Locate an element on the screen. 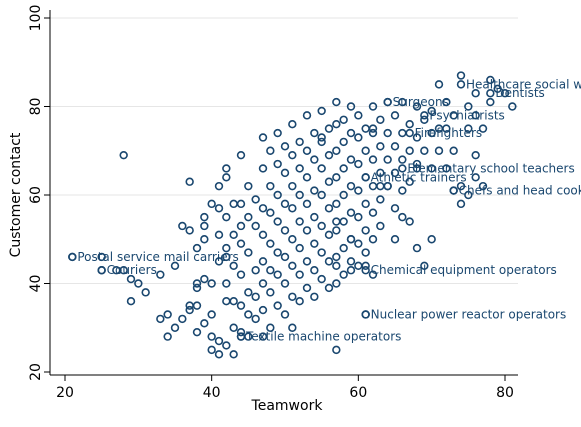  point-label: Textile machine operators is located at coordinates (323, 337).